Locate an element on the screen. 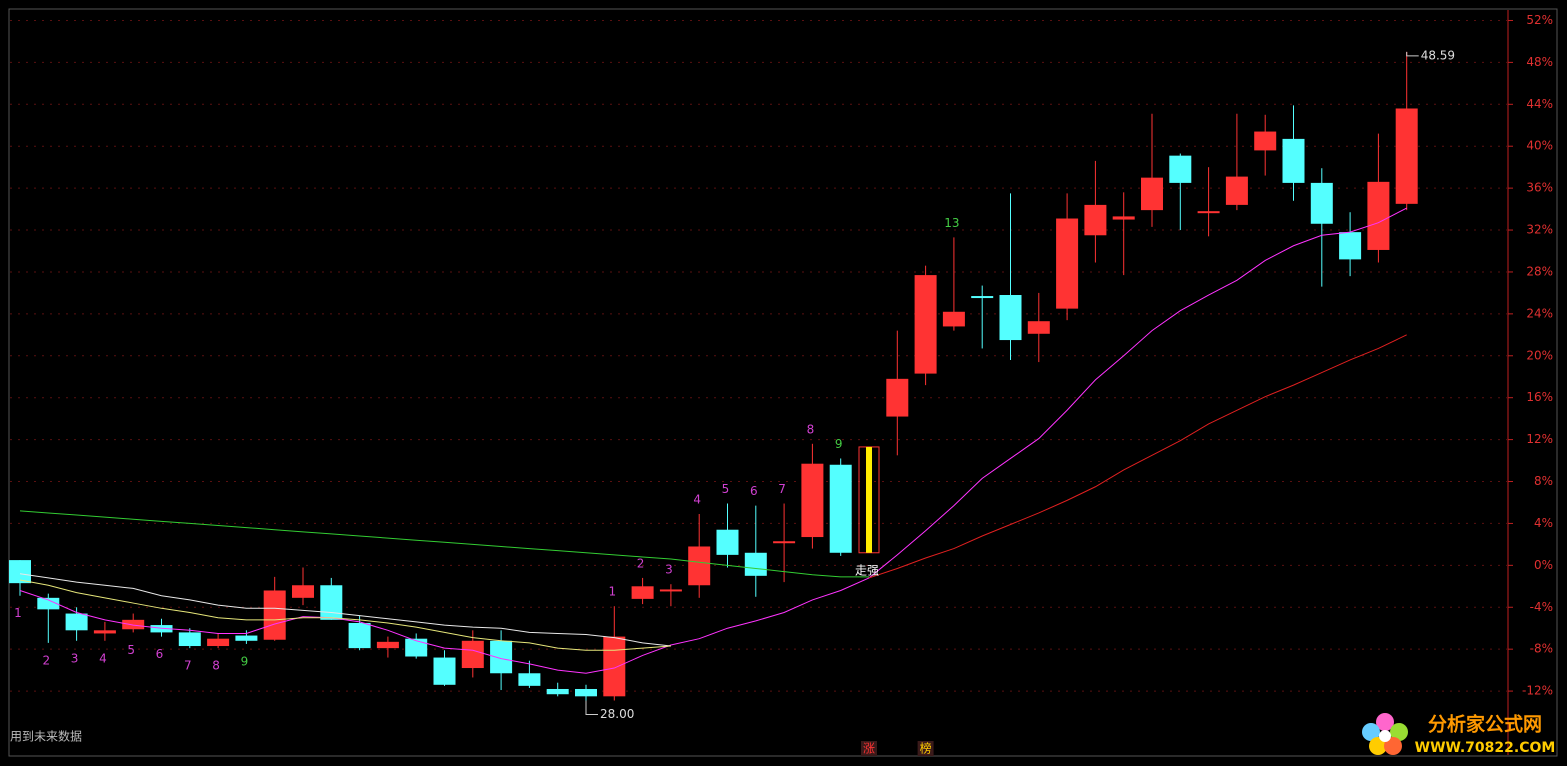 The image size is (1567, 766). count-label: 13 is located at coordinates (951, 223).